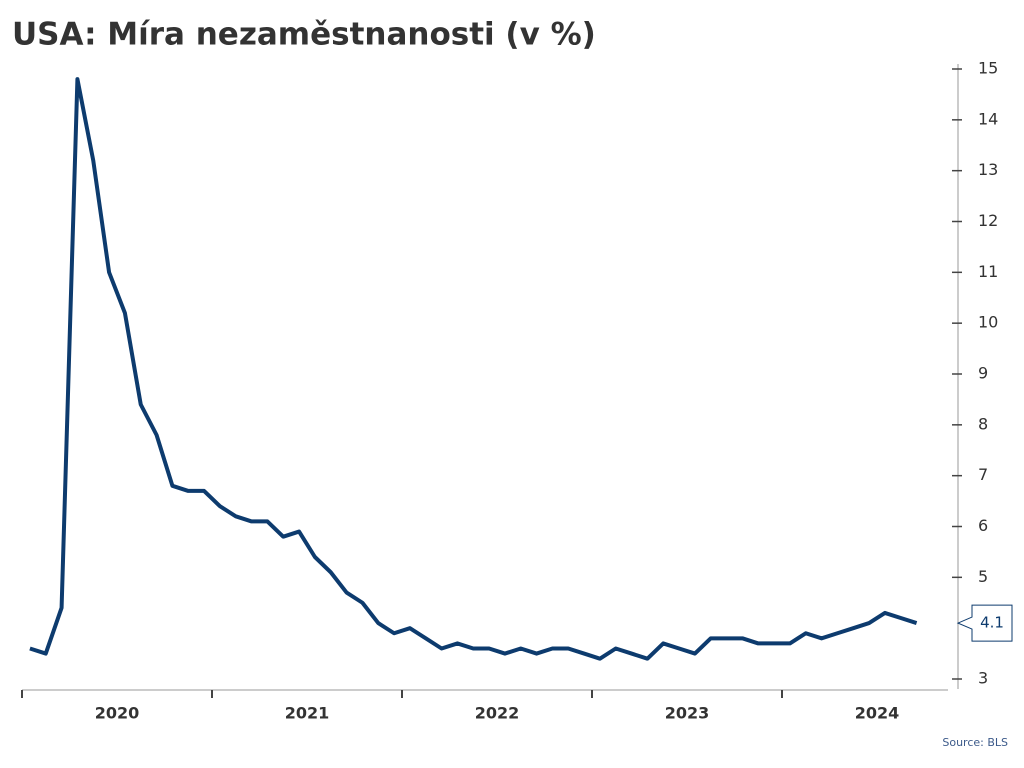 The image size is (1024, 768). Describe the element at coordinates (304, 35) in the screenshot. I see `chart-title: USA: Míra nezaměstnanosti (v %)` at that location.